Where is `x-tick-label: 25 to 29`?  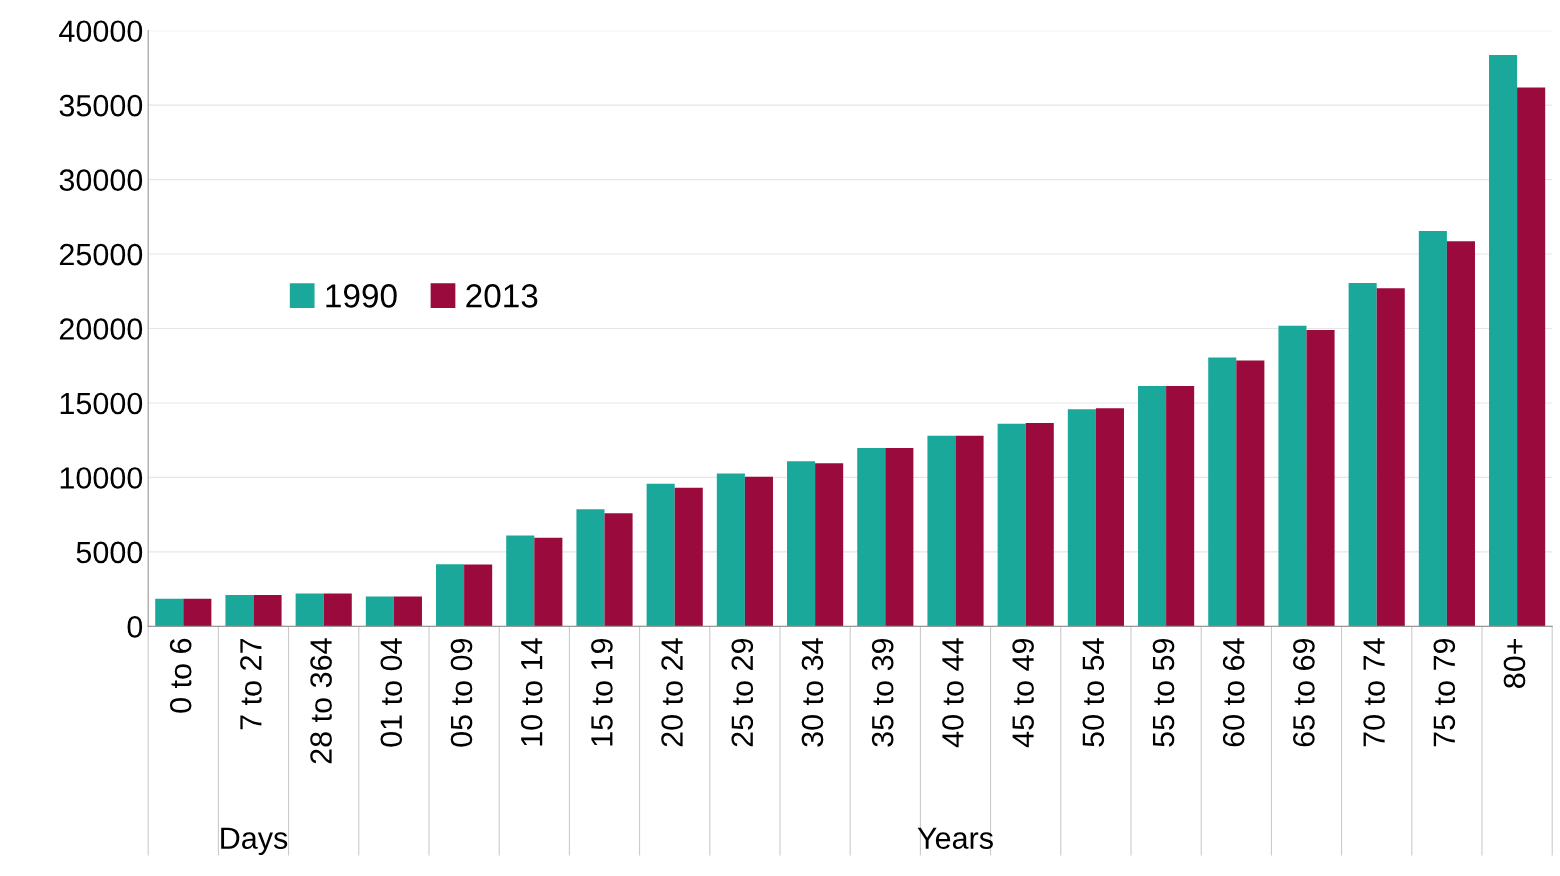 x-tick-label: 25 to 29 is located at coordinates (742, 692).